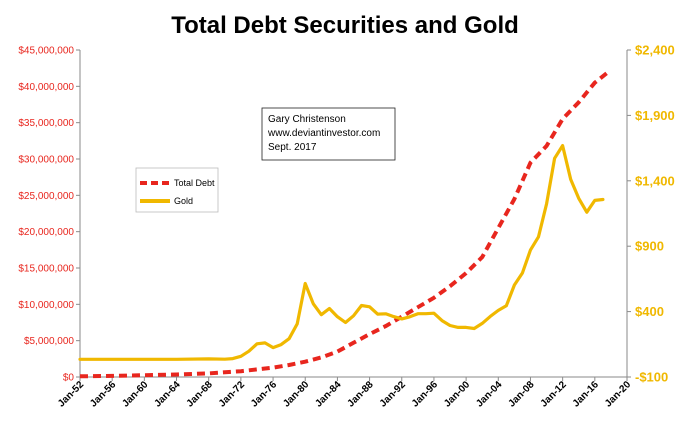  I want to click on y-right-tick-label: -$100, so click(651, 377).